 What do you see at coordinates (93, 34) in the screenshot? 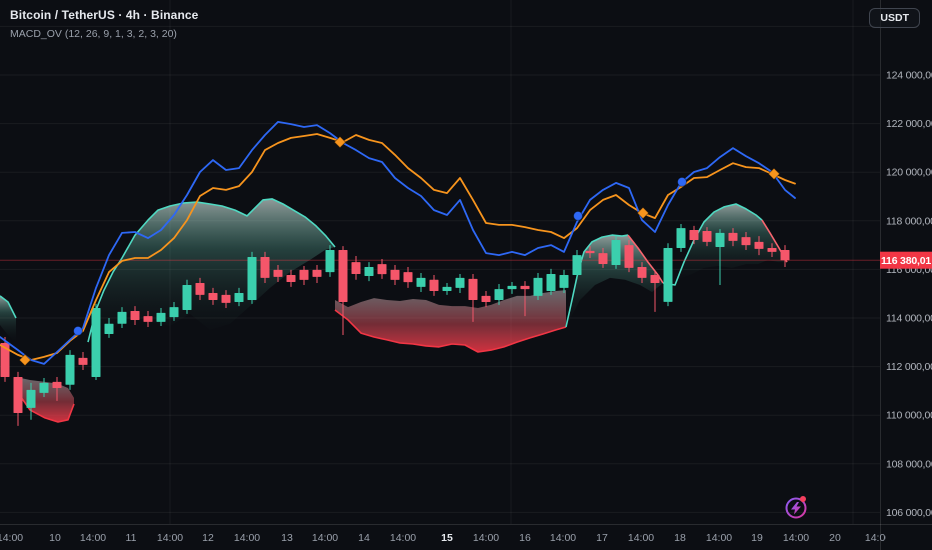
I see `indicator-label: MACD_OV (12, 26, 9, 1, 3, 2, 3, 20)` at bounding box center [93, 34].